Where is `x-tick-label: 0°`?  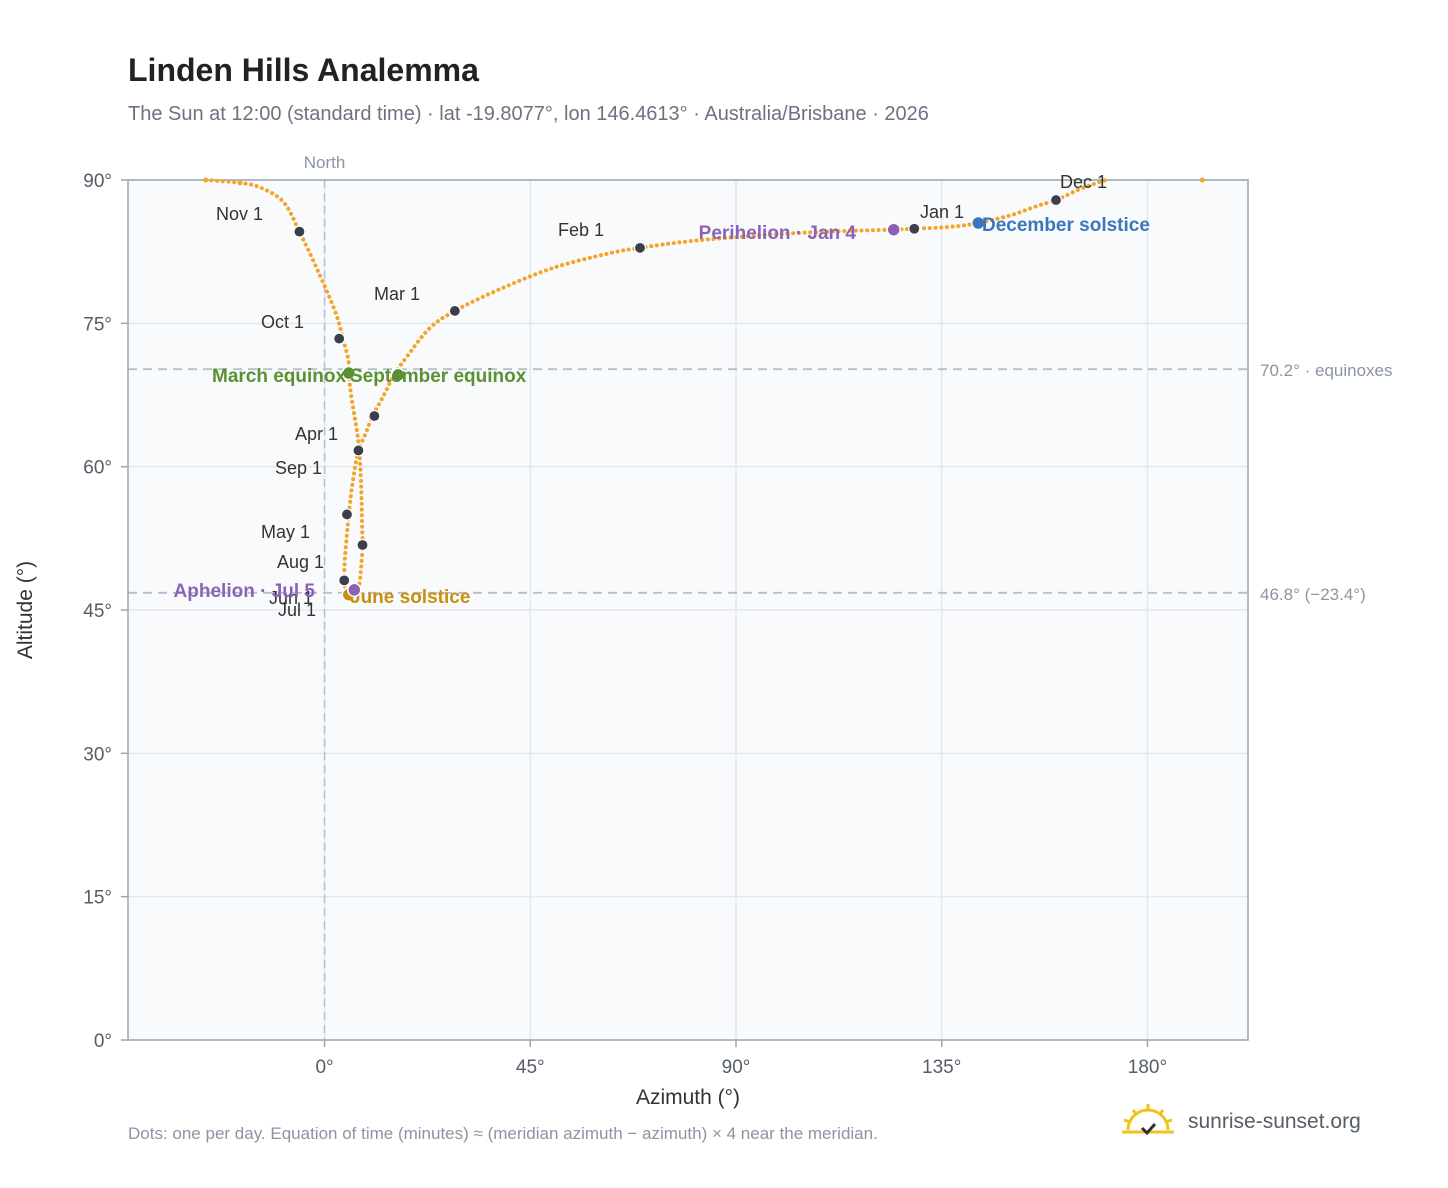
x-tick-label: 0° is located at coordinates (324, 1067).